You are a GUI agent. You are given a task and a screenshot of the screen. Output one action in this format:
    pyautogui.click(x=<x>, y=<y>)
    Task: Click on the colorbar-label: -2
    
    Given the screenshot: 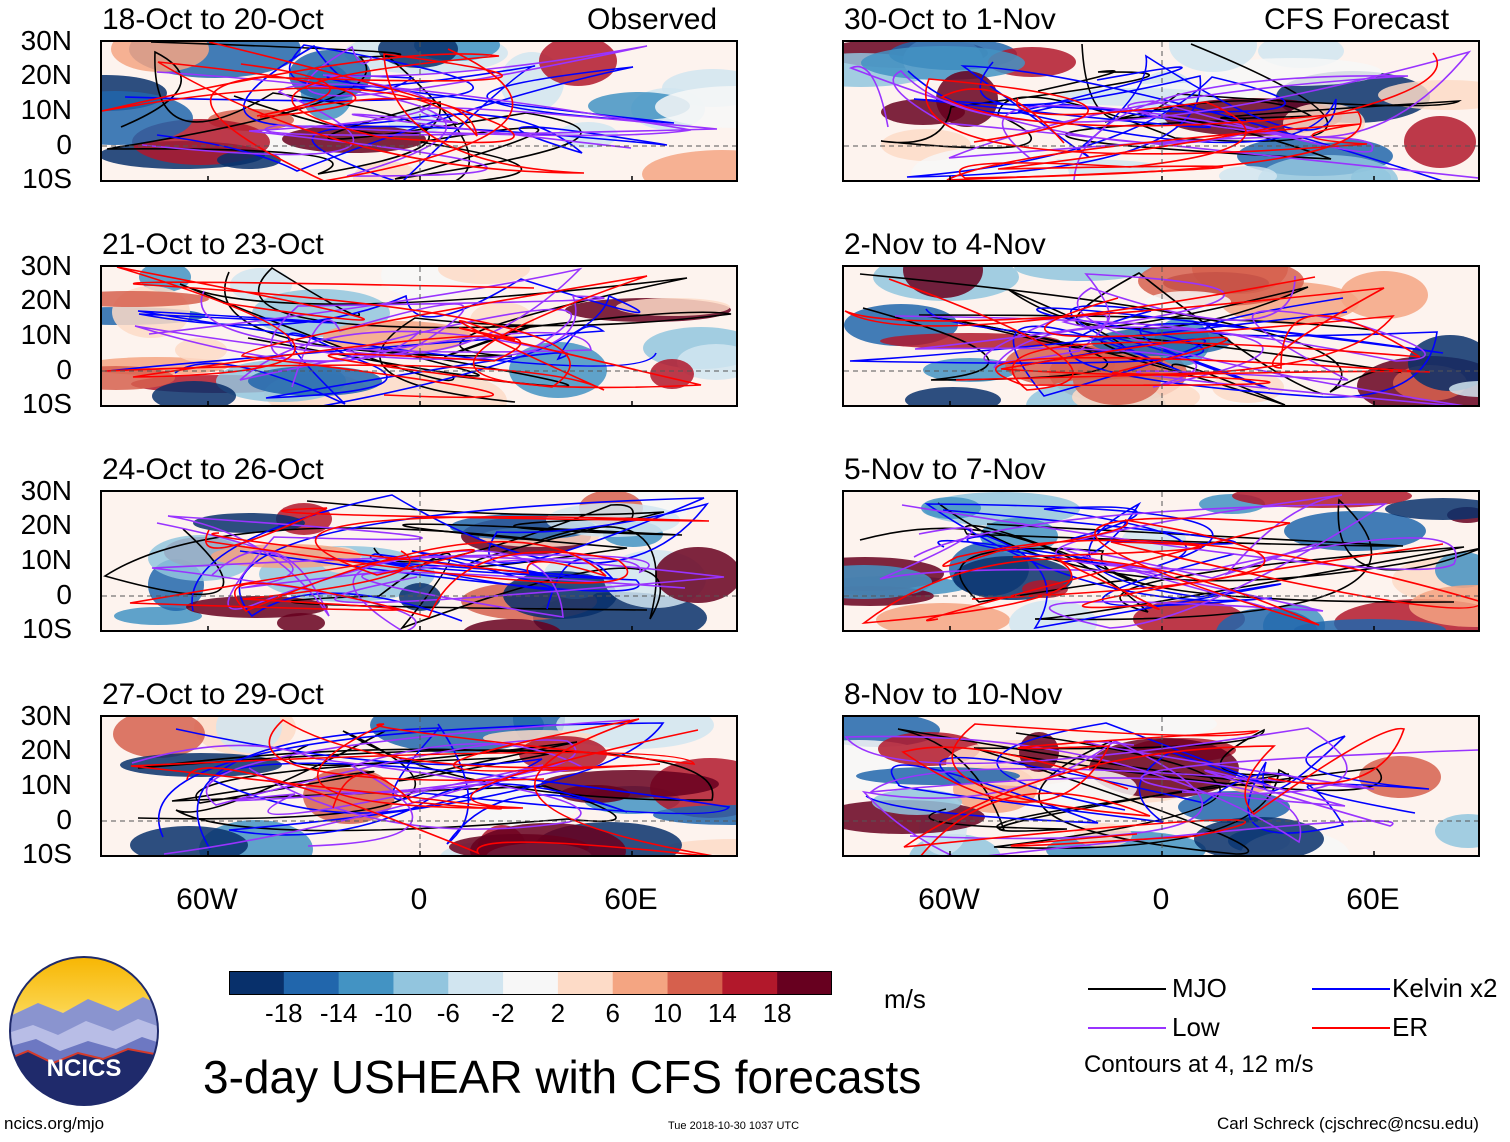 What is the action you would take?
    pyautogui.click(x=503, y=1013)
    